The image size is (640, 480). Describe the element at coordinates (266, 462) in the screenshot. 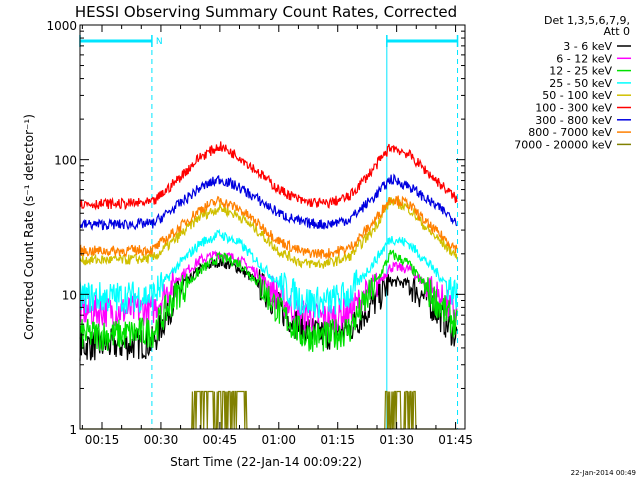

I see `x-axis-label: Start Time (22-Jan-14 00:09:22)` at that location.